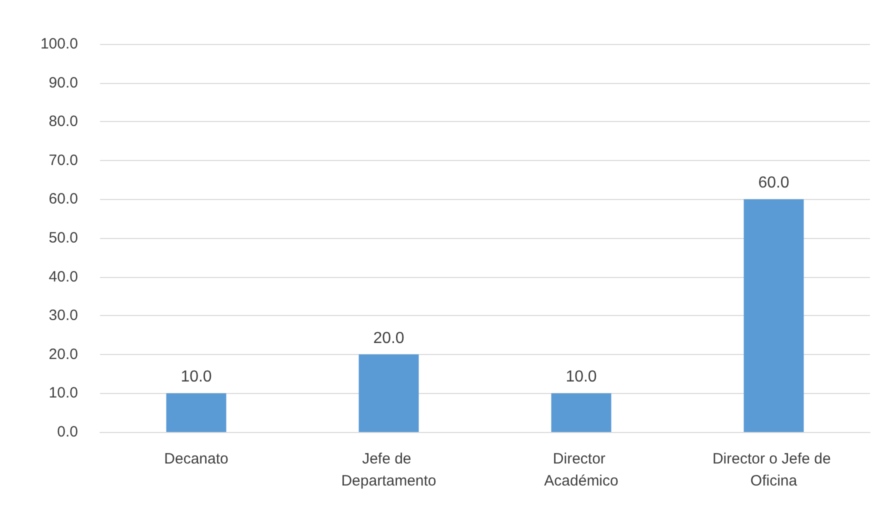  What do you see at coordinates (63, 83) in the screenshot?
I see `y-tick-label: 90.0` at bounding box center [63, 83].